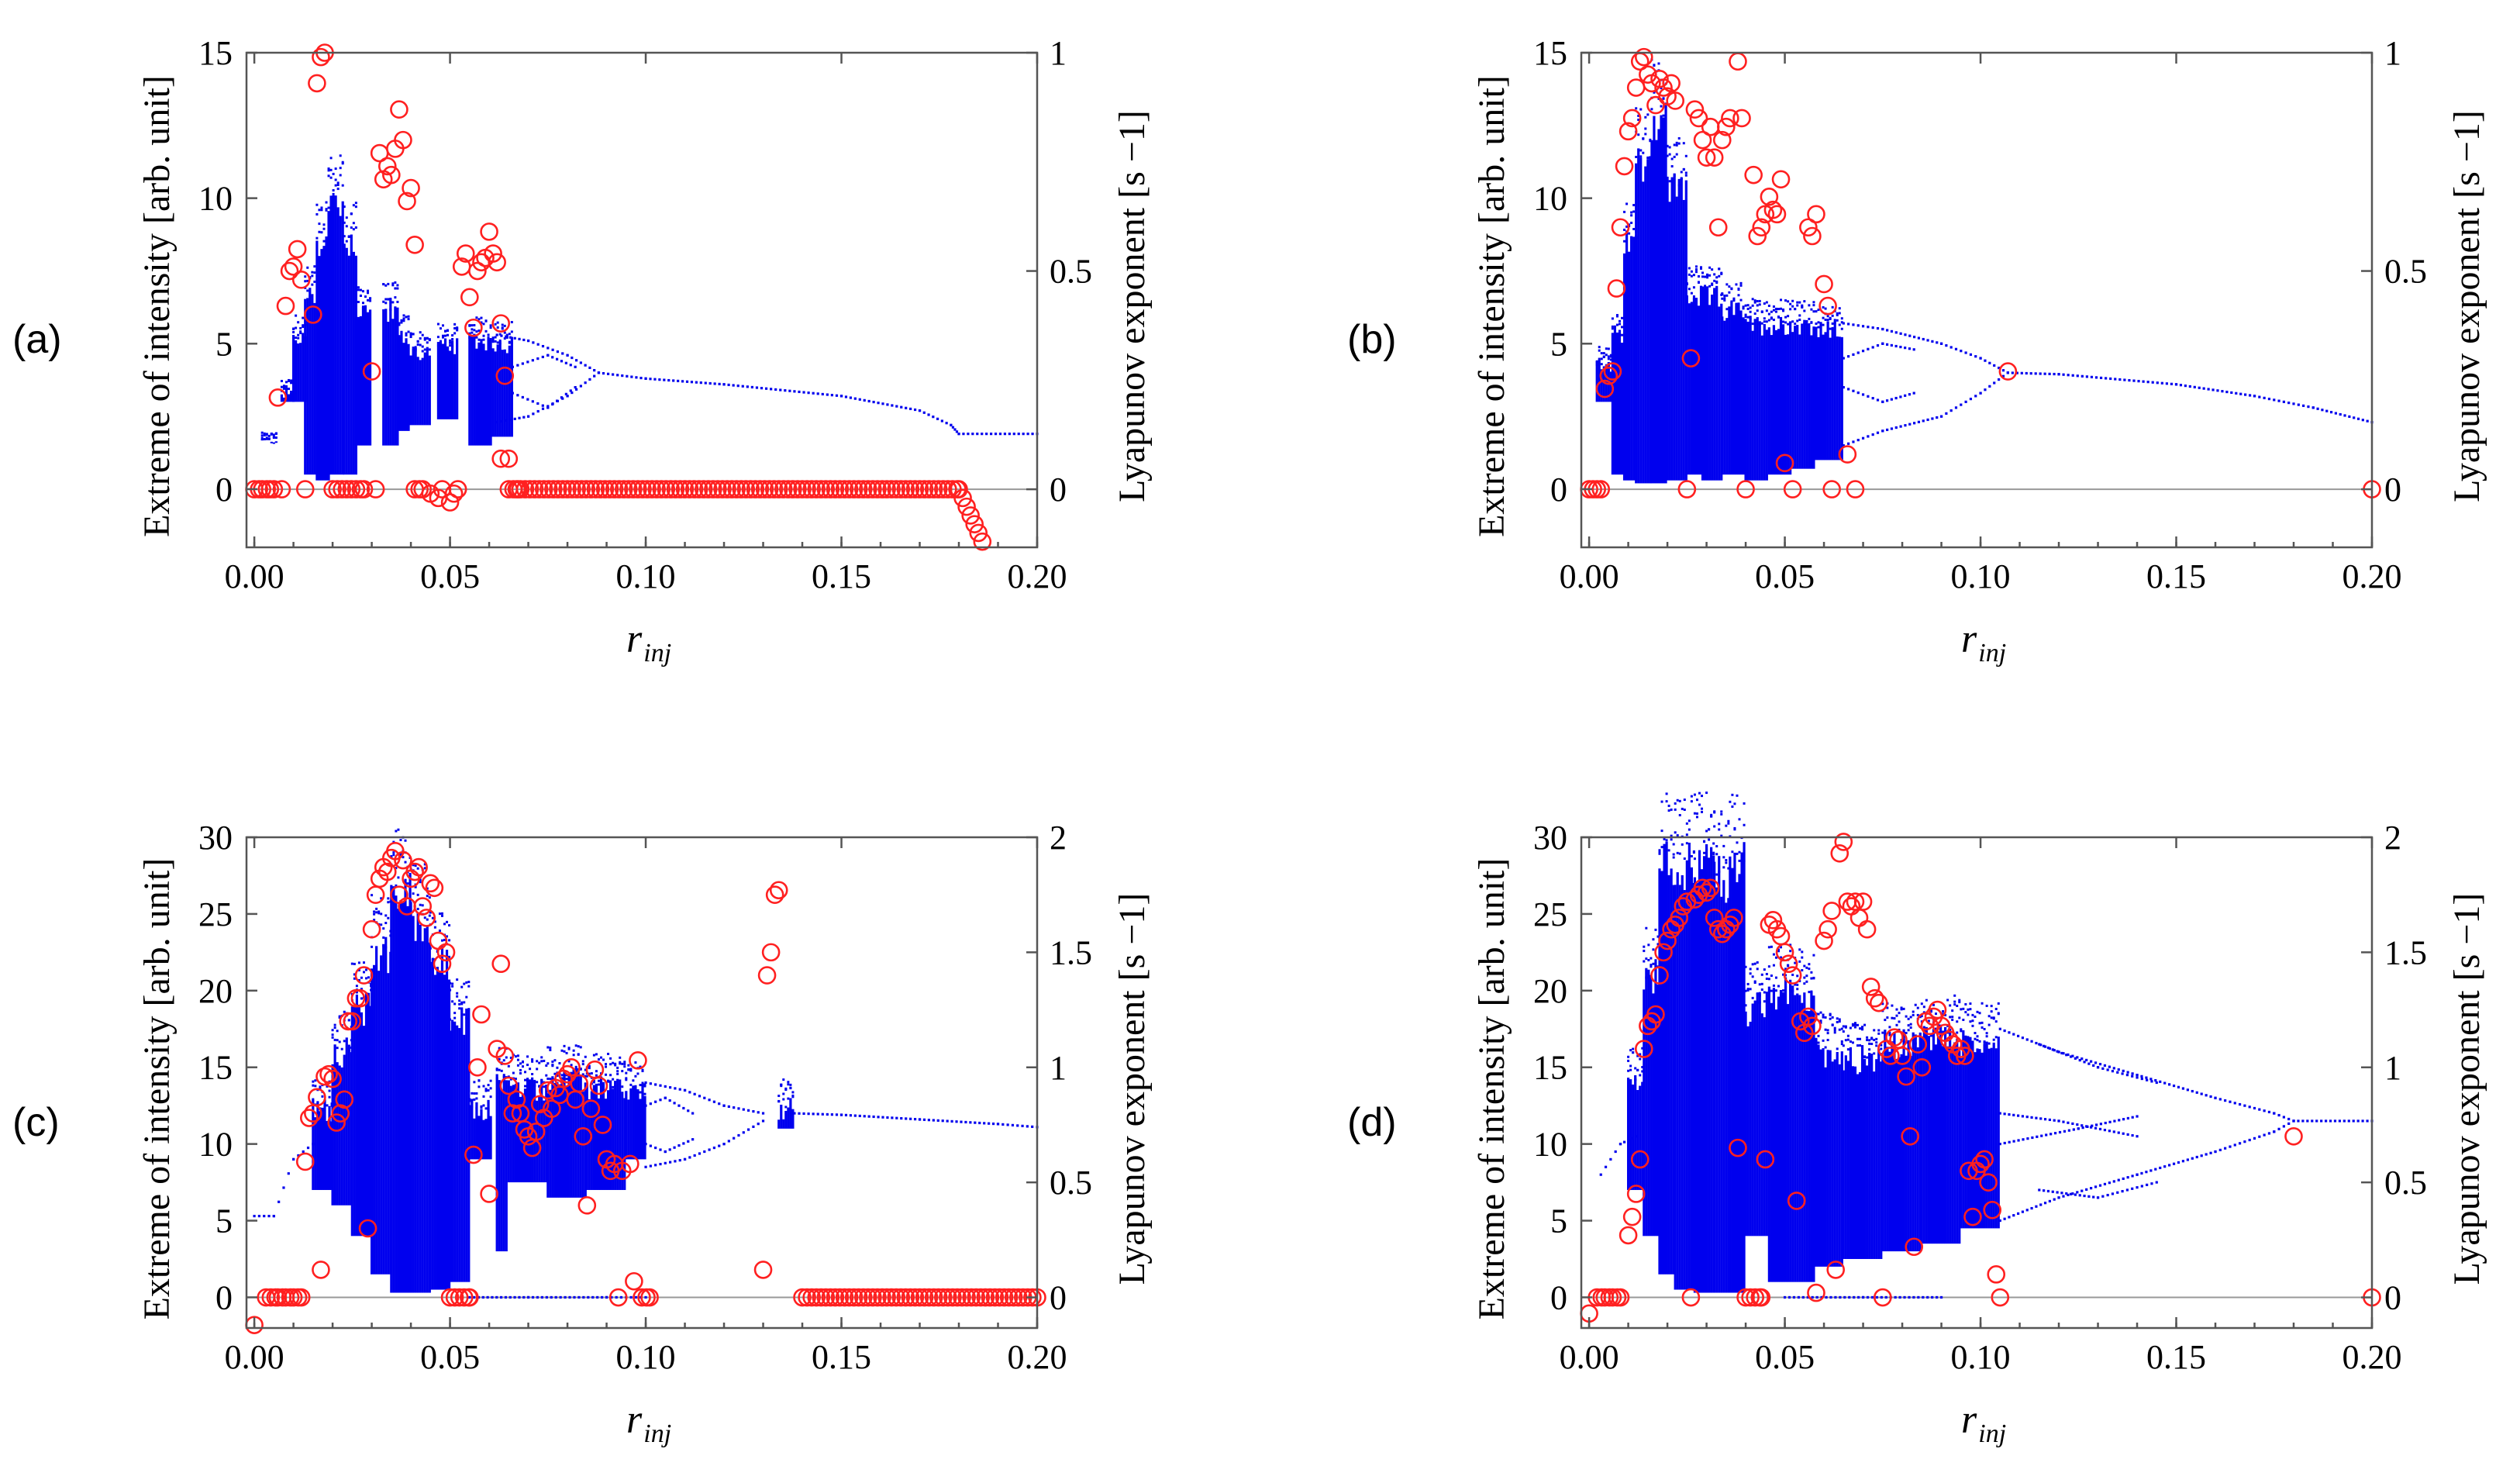 The width and height of the screenshot is (2520, 1466). Describe the element at coordinates (1550, 199) in the screenshot. I see `y-tick-label: 10` at that location.